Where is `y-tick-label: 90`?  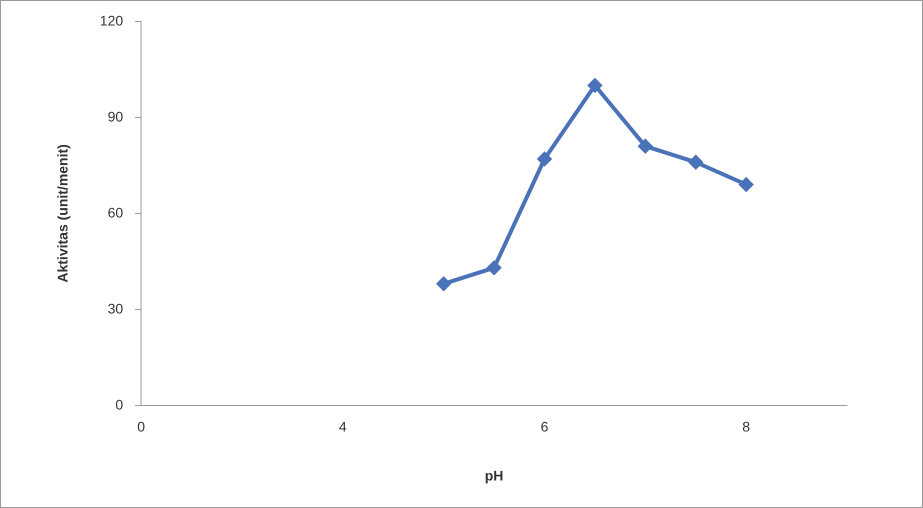
y-tick-label: 90 is located at coordinates (116, 116).